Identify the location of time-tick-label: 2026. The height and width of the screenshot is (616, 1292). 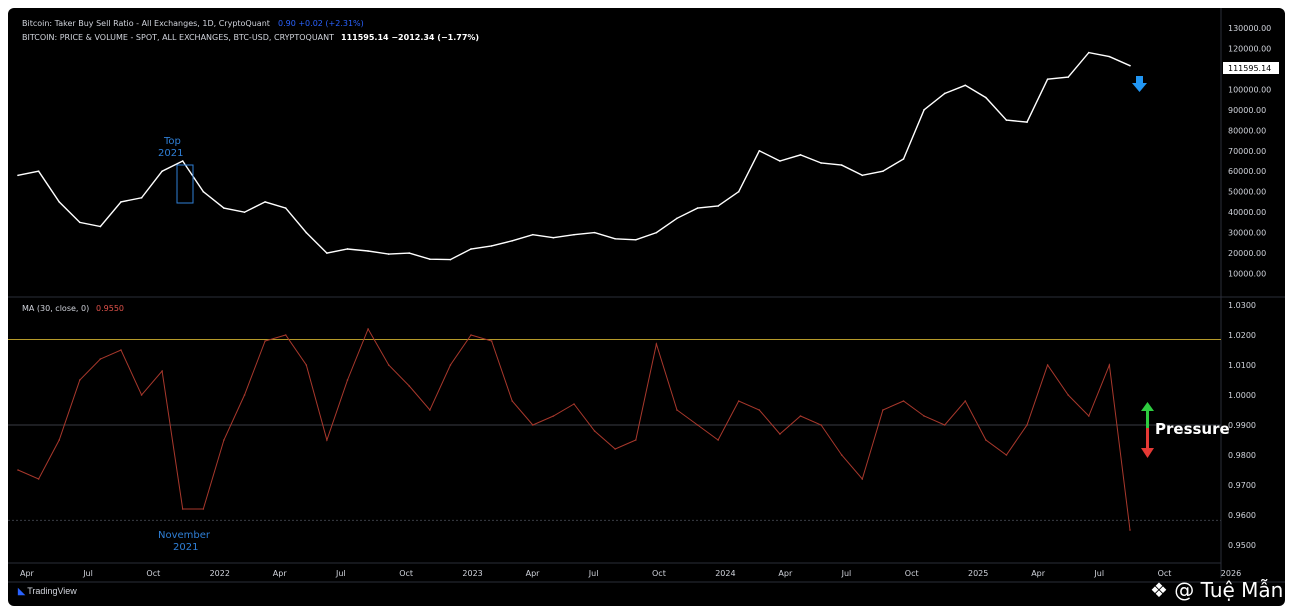
(1231, 573).